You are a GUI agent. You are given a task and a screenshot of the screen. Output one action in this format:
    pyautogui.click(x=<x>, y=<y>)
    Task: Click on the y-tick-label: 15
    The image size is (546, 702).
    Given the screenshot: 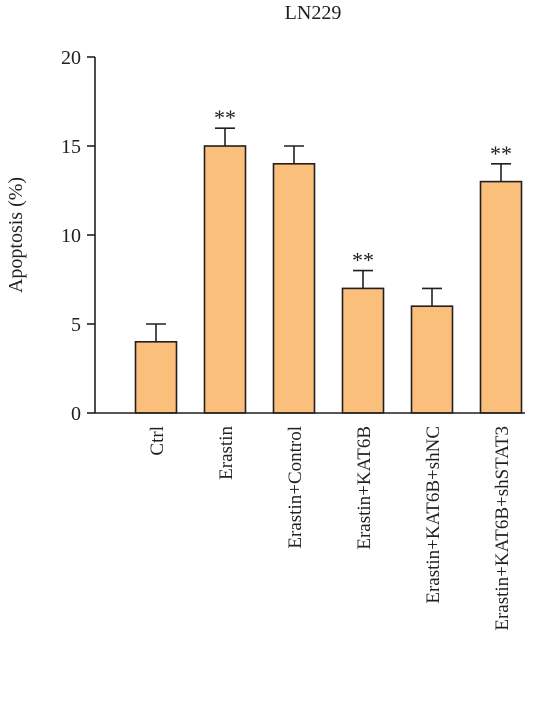 What is the action you would take?
    pyautogui.click(x=71, y=147)
    